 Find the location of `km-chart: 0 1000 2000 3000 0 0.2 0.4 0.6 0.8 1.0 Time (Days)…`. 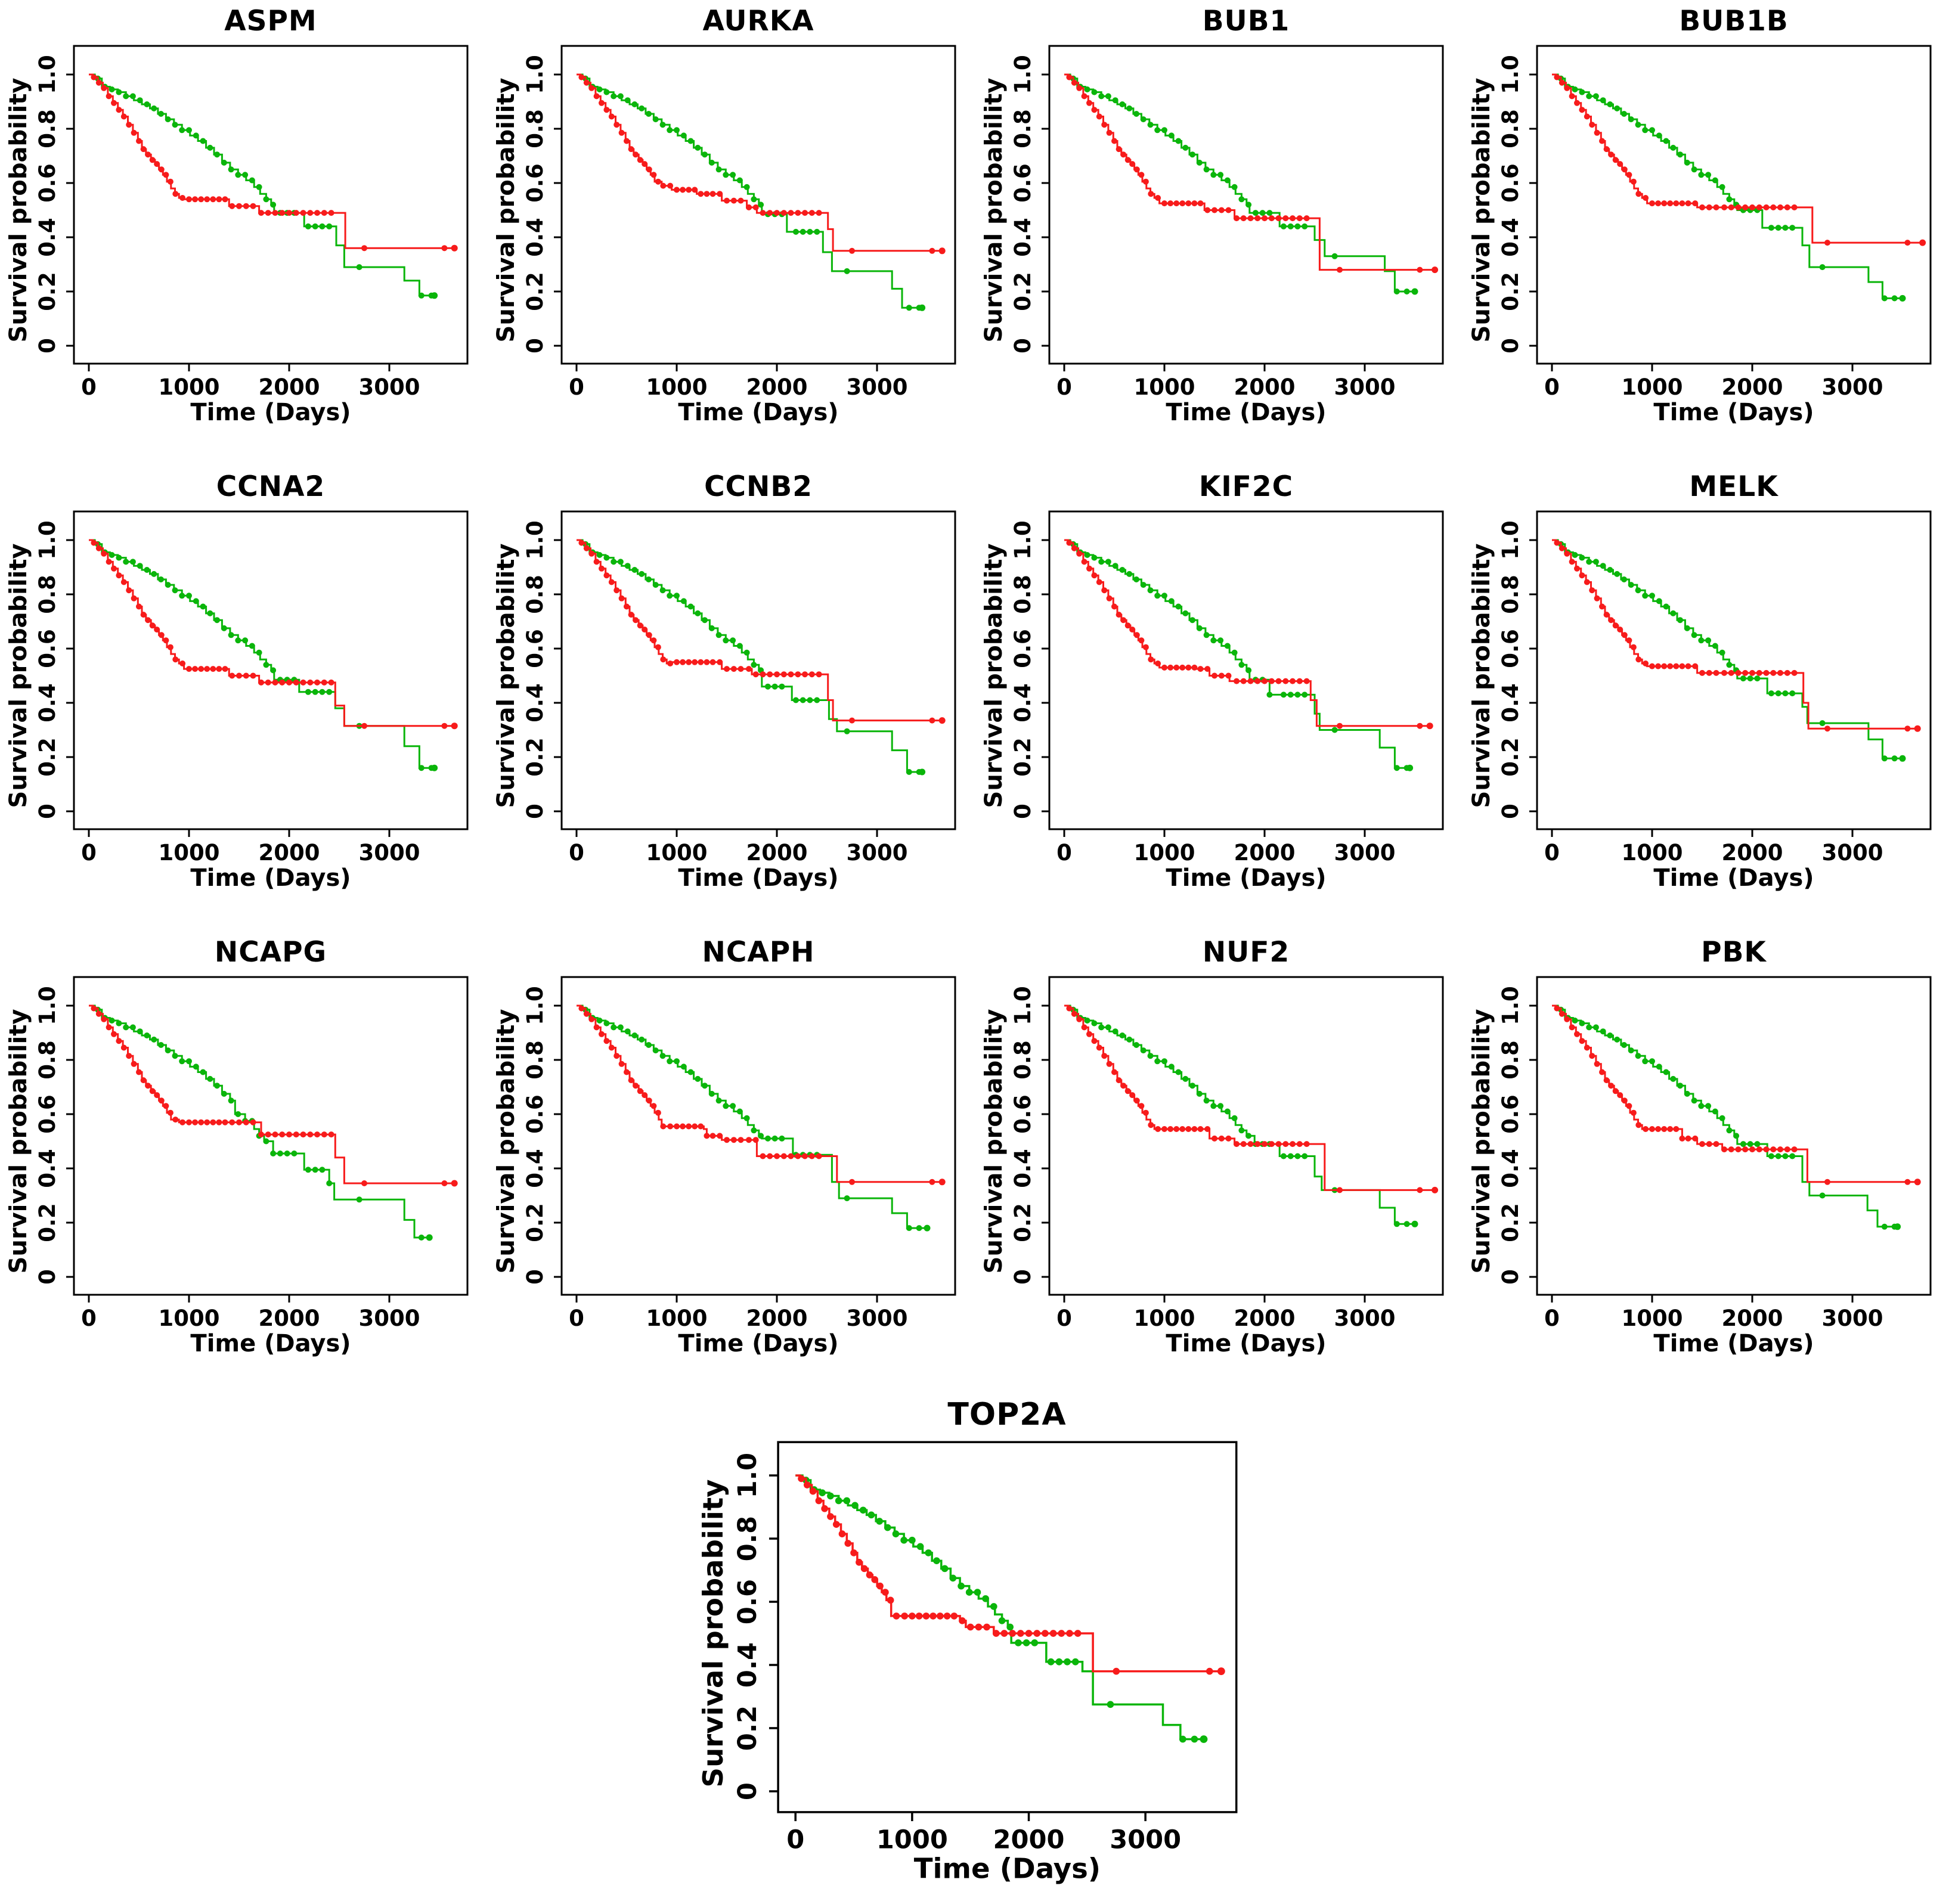

km-chart: 0 1000 2000 3000 0 0.2 0.4 0.6 0.8 1.0 Time (Days)… is located at coordinates (1701, 235).